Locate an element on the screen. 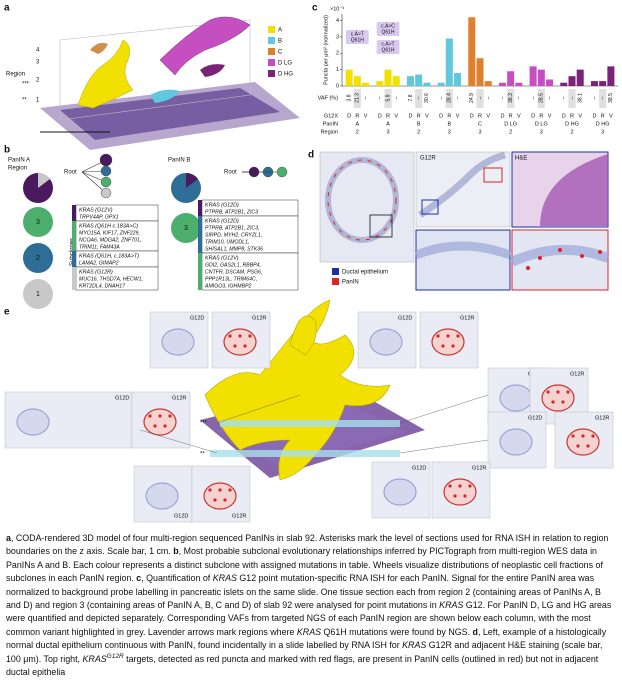 The width and height of the screenshot is (622, 680). gene-list: LAMA2, GIMAP2 is located at coordinates (99, 263).